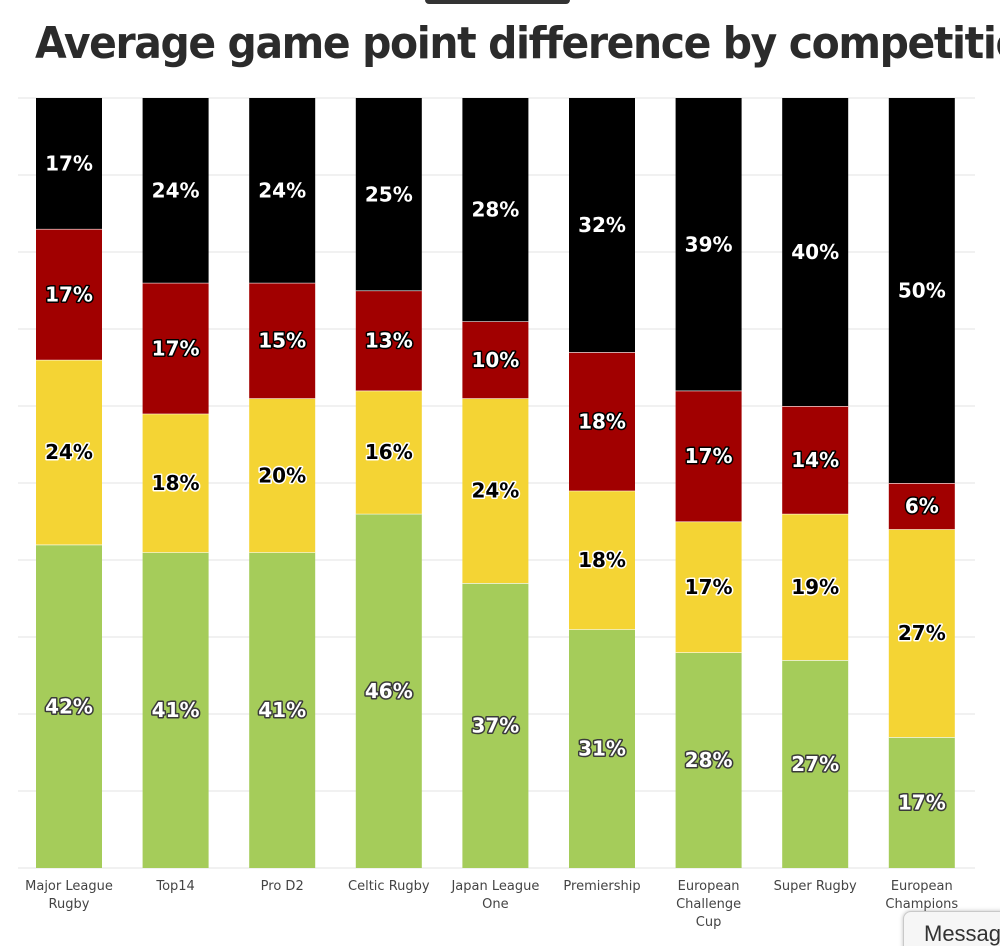 This screenshot has height=946, width=1000. I want to click on data-label-black: 28%, so click(495, 210).